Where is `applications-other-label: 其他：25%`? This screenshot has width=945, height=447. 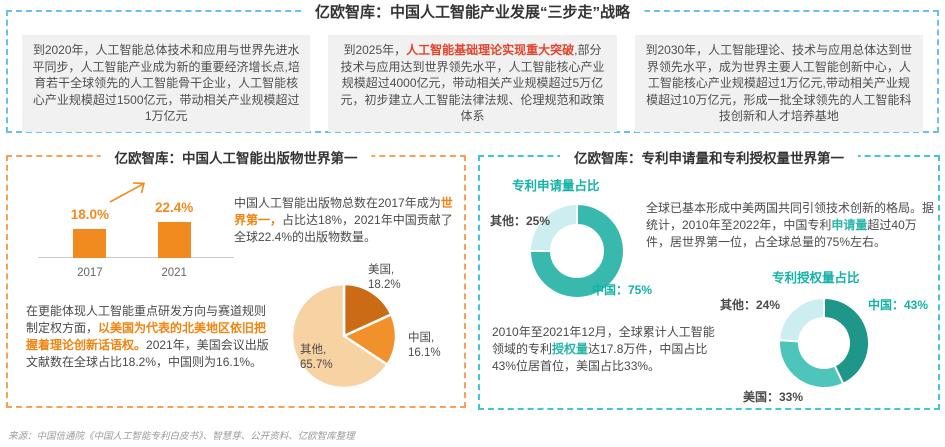
applications-other-label: 其他：25% is located at coordinates (520, 221).